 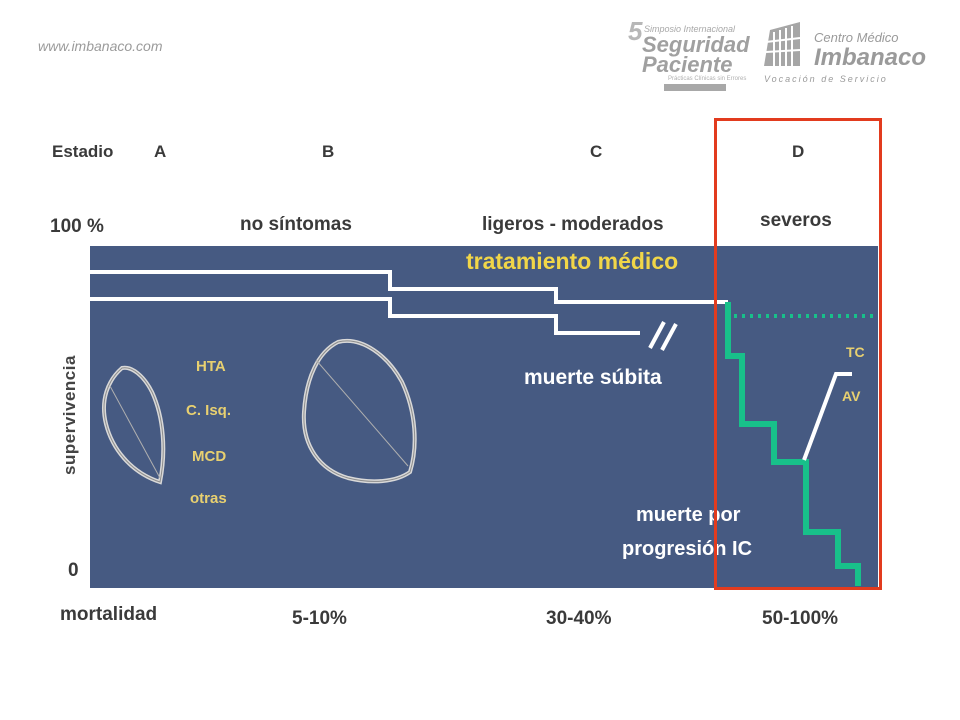 What do you see at coordinates (579, 618) in the screenshot?
I see `mortality-c: 30-40%` at bounding box center [579, 618].